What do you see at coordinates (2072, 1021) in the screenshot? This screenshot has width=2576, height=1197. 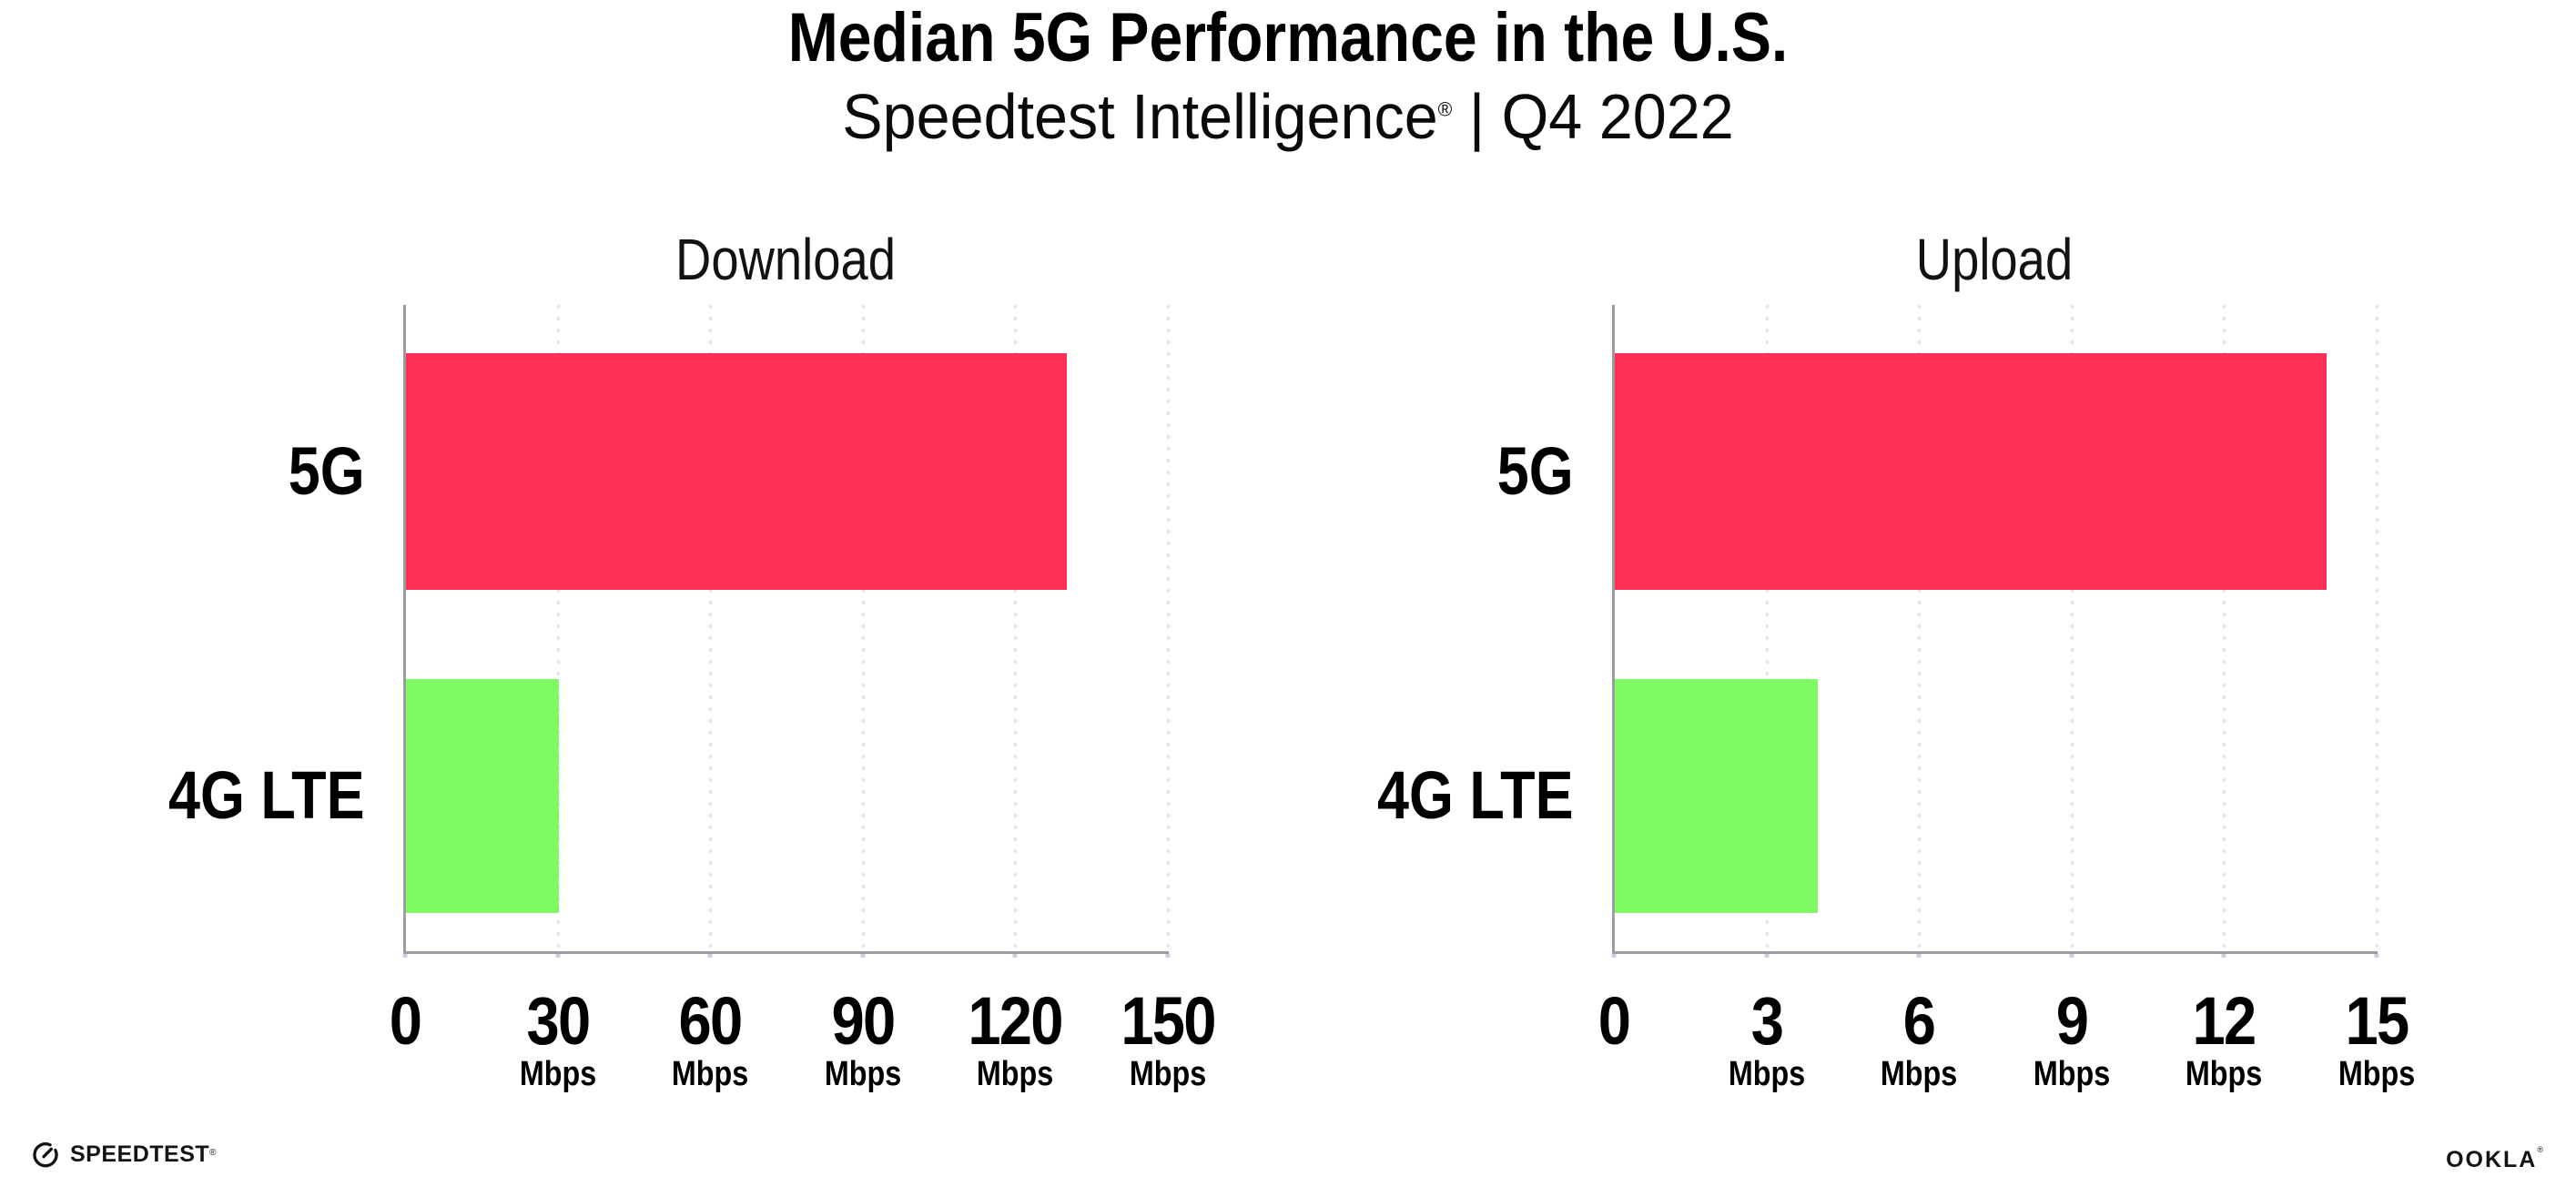 I see `tick-label: 9` at bounding box center [2072, 1021].